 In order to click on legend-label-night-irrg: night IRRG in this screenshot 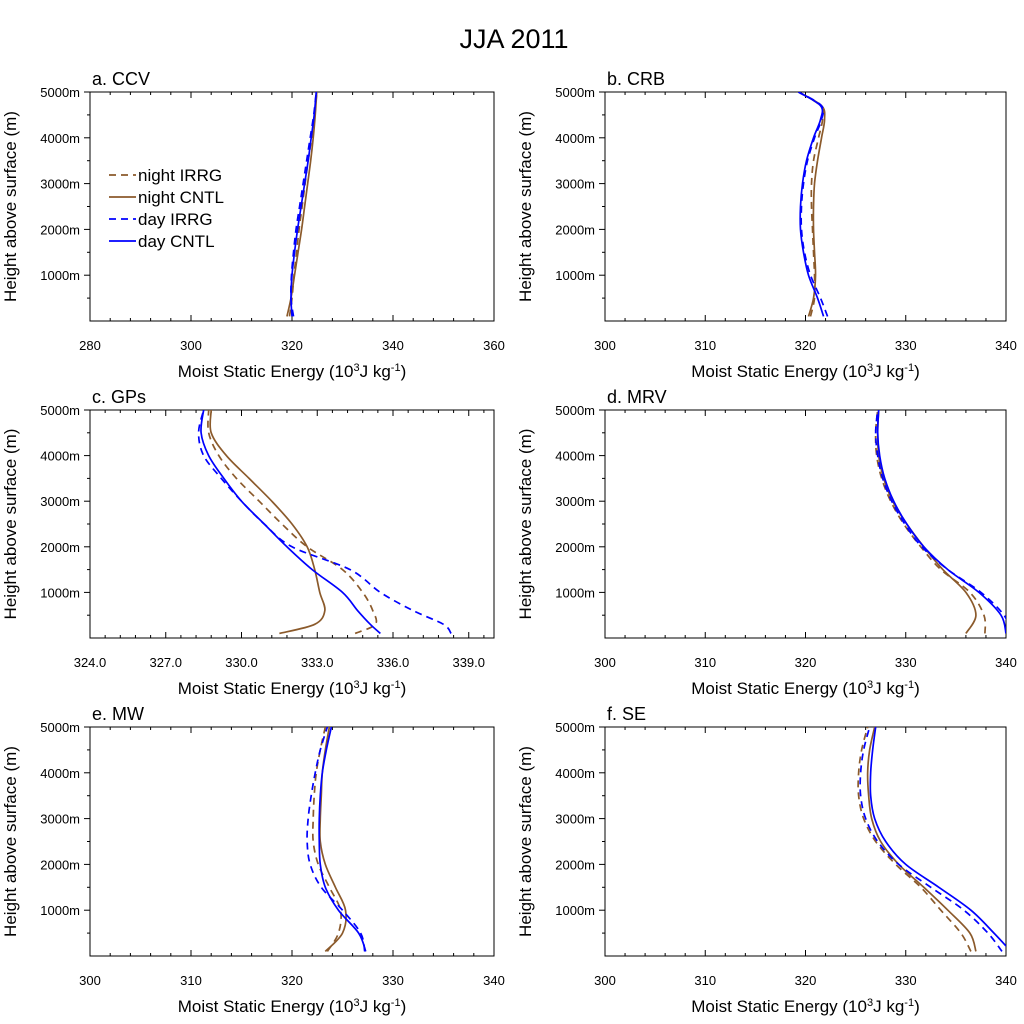, I will do `click(180, 175)`.